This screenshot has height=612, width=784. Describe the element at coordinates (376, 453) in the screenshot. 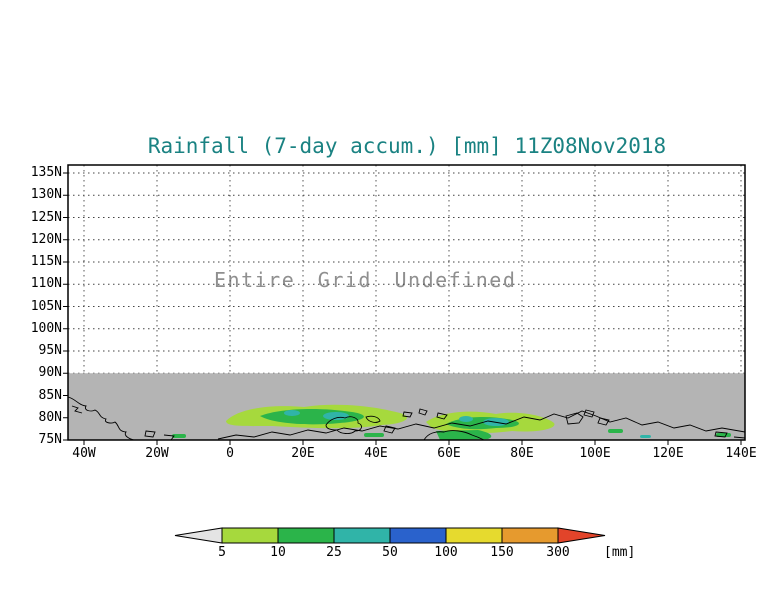

I see `x-tick-label: 40E` at that location.